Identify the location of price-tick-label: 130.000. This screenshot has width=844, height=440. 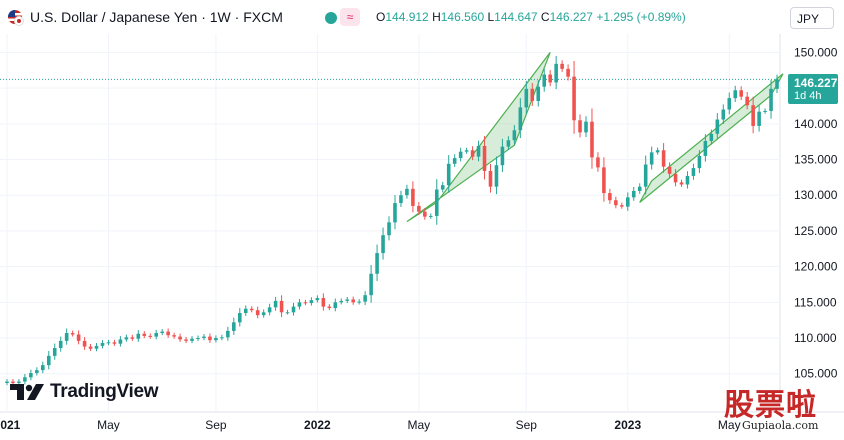
(816, 195).